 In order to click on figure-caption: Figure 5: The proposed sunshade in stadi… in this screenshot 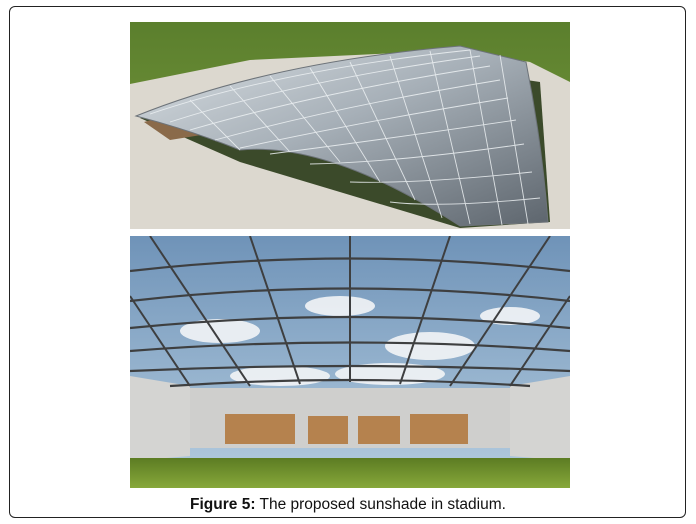, I will do `click(348, 505)`.